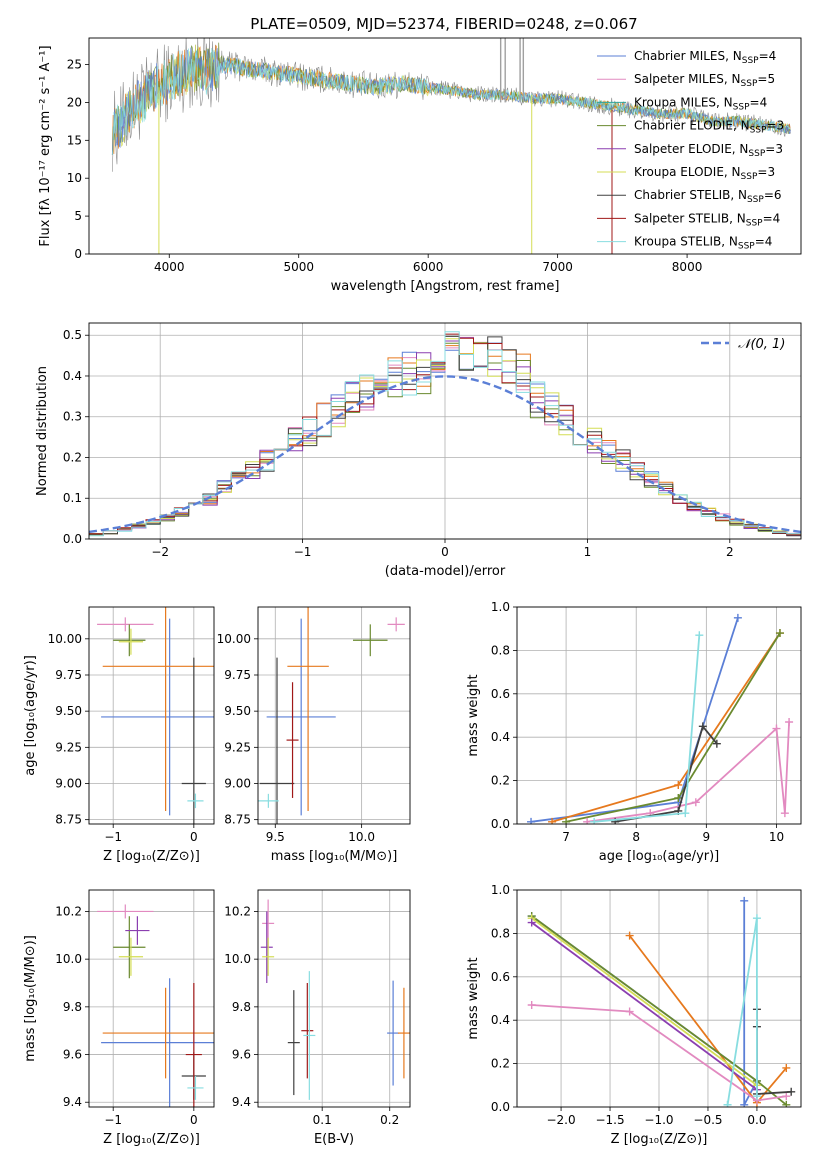 Image resolution: width=819 pixels, height=1170 pixels. Describe the element at coordinates (45, 145) in the screenshot. I see `y-axis-label: Flux [fλ 10⁻¹⁷ erg cm⁻² s⁻¹ A⁻¹]` at that location.